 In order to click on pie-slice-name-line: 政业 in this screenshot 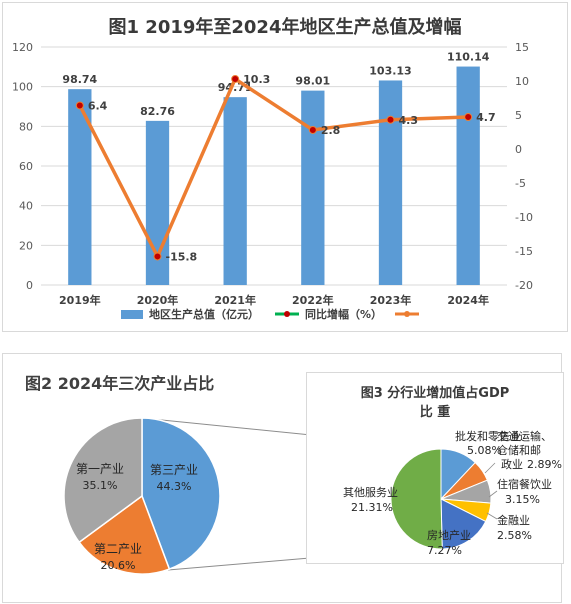, I will do `click(512, 464)`.